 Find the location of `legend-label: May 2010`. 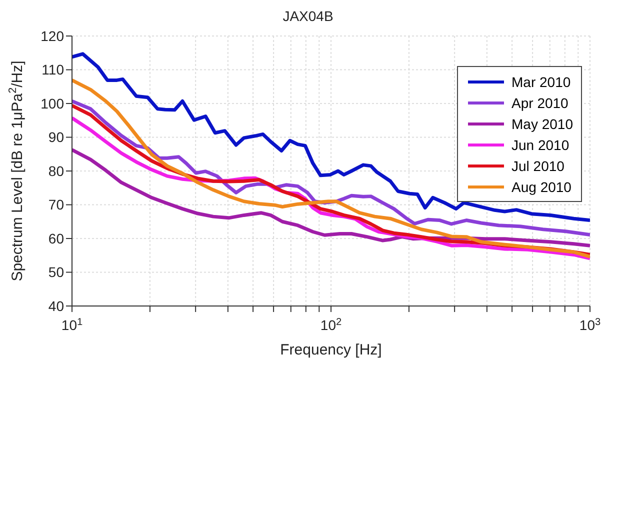

legend-label: May 2010 is located at coordinates (542, 124).